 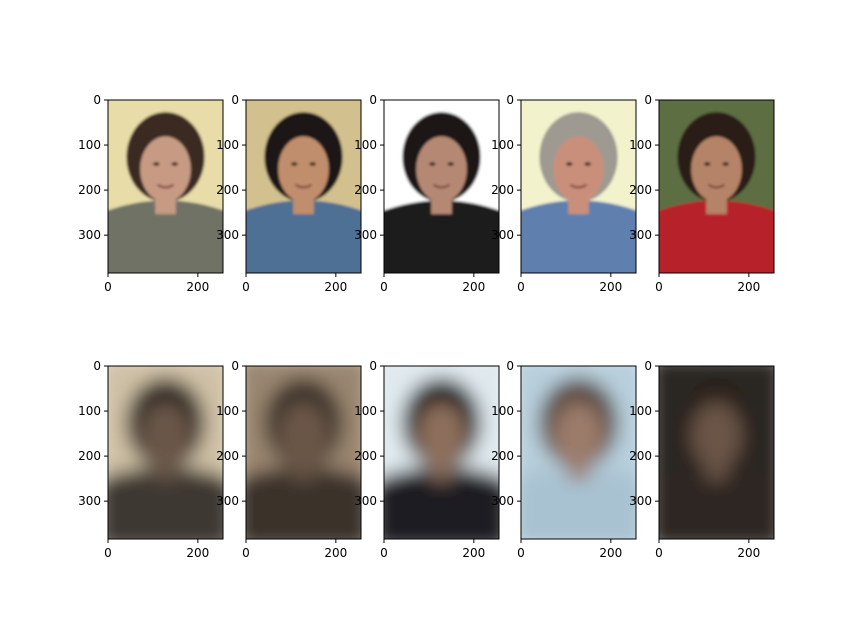 I want to click on panel-2-4: 0 100 200 300 0 200, so click(x=564, y=459).